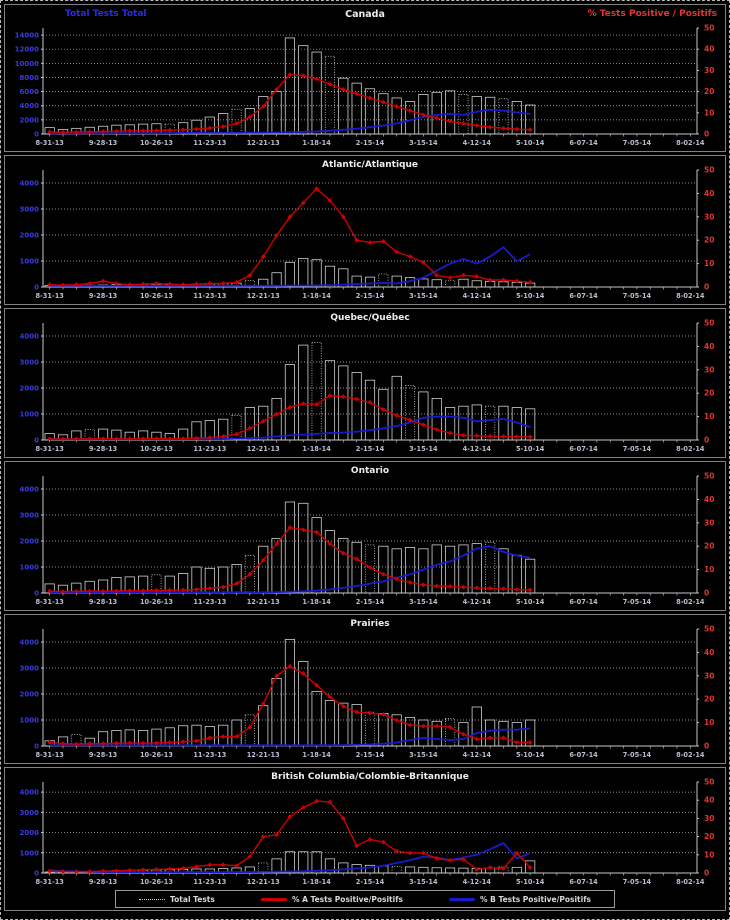 The image size is (730, 920). Describe the element at coordinates (152, 899) in the screenshot. I see `total-tests-marker` at that location.